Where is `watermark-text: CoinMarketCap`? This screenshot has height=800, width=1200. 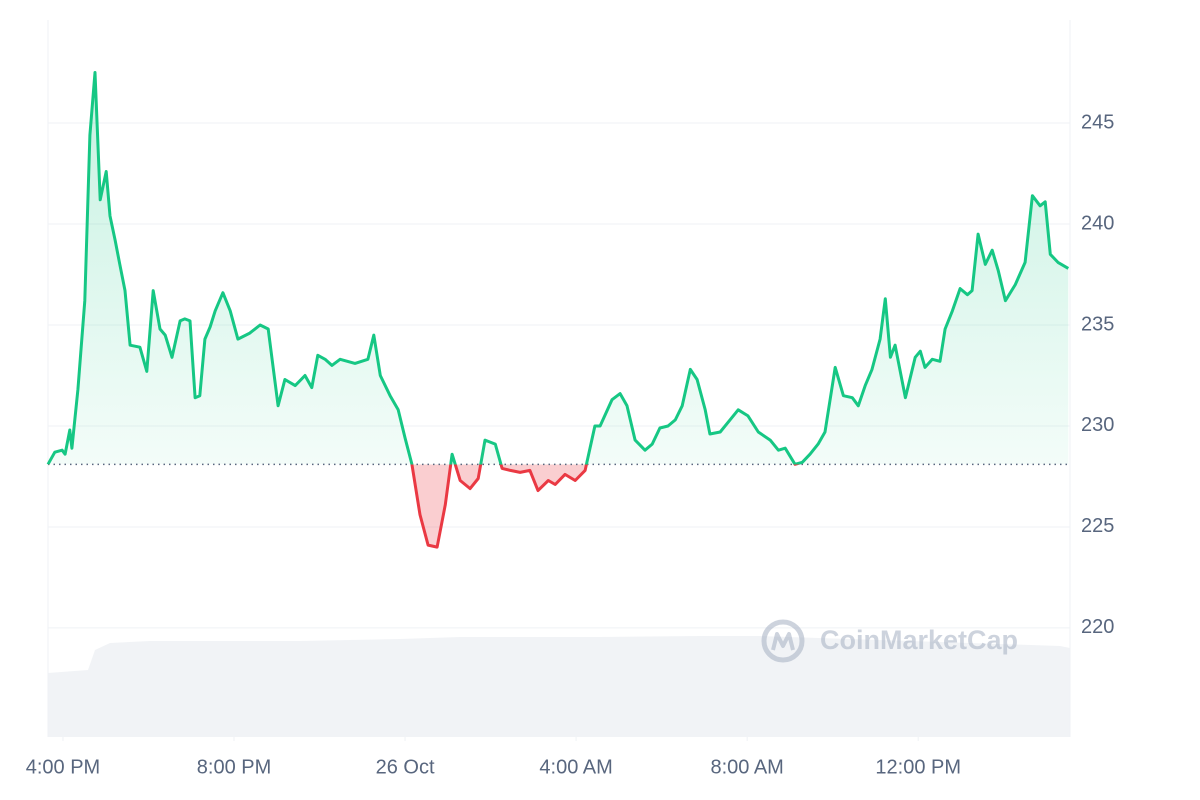
watermark-text: CoinMarketCap is located at coordinates (919, 640).